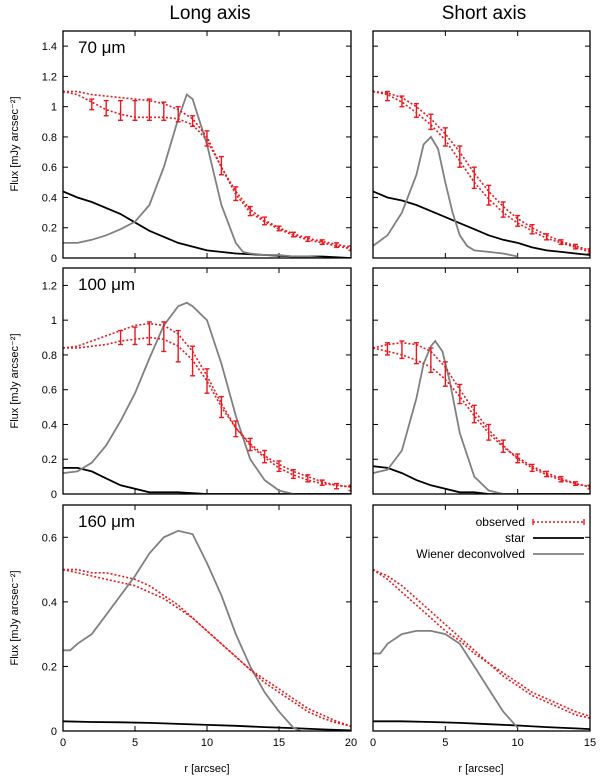 Image resolution: width=600 pixels, height=780 pixels. I want to click on panel-160-short: 0 5 10 15, so click(483, 626).